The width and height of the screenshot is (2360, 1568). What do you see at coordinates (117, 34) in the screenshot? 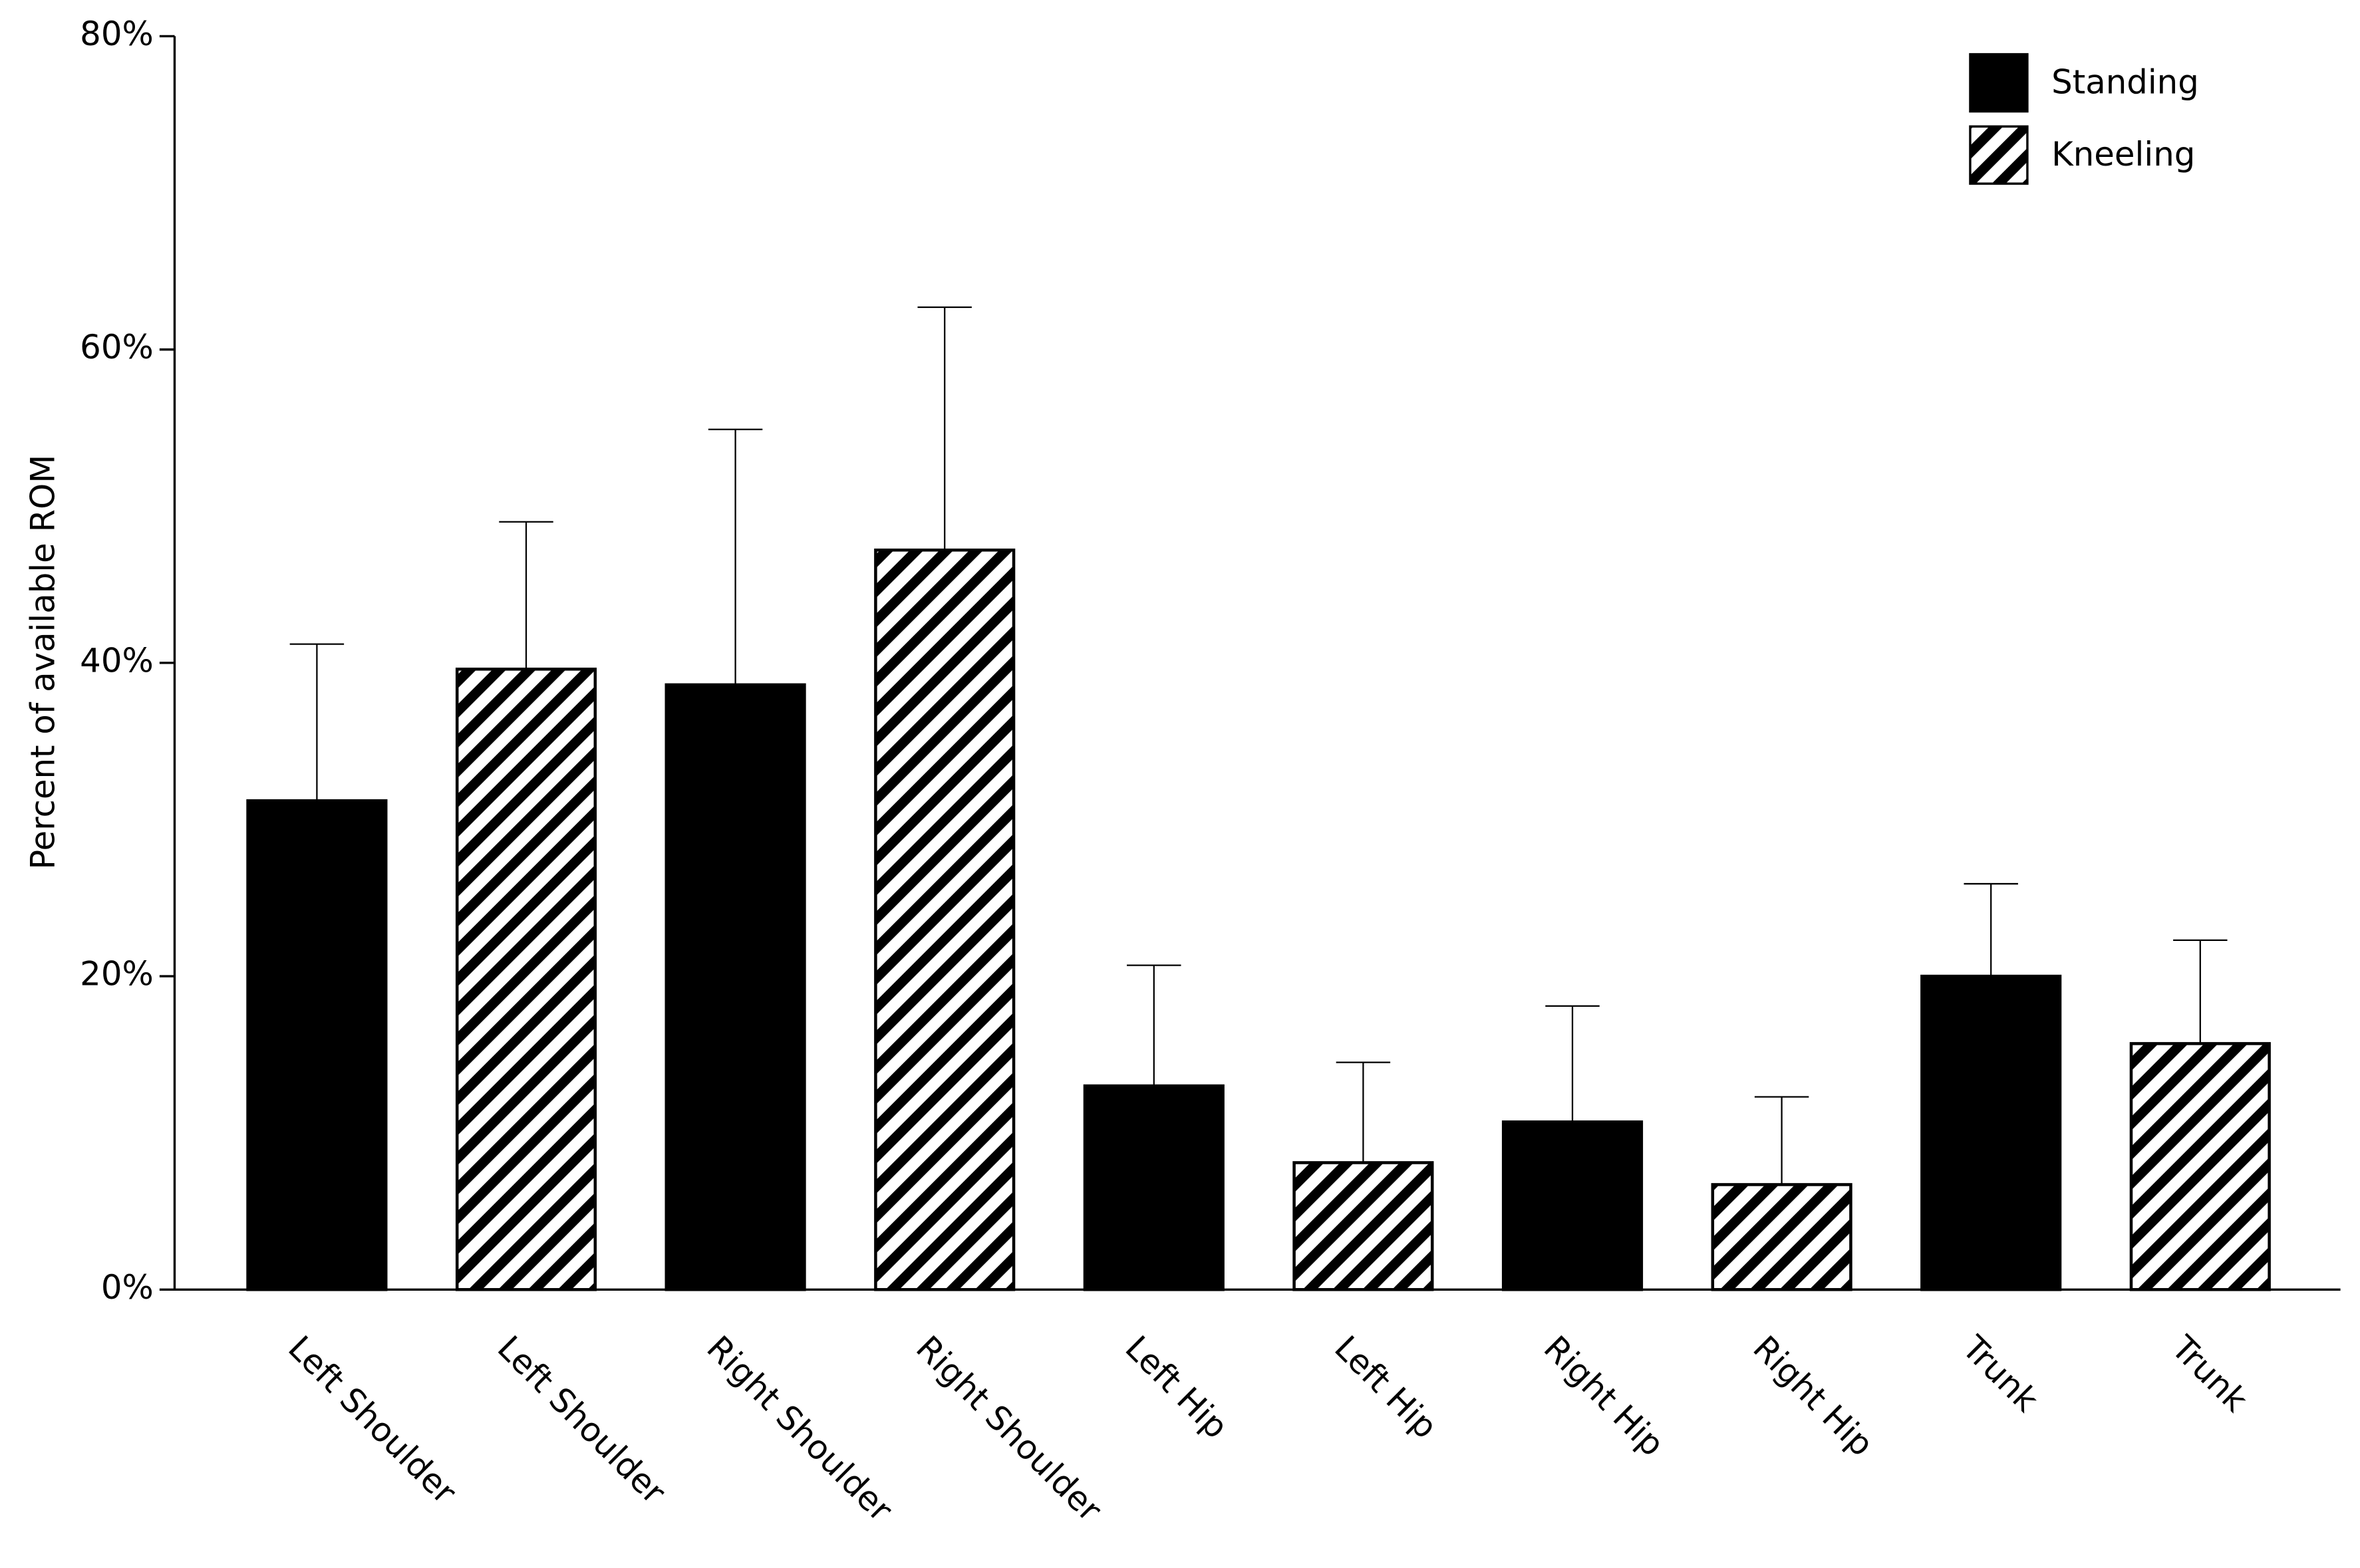
I see `y-tick-label: 80%` at bounding box center [117, 34].